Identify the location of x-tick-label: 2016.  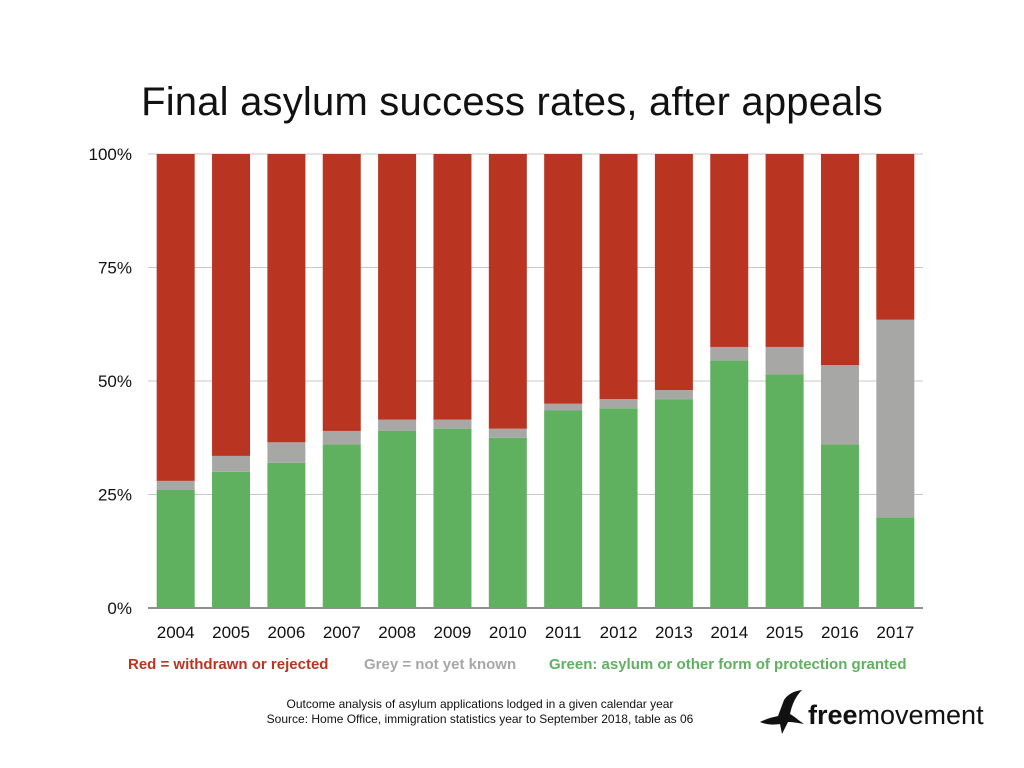
(840, 632).